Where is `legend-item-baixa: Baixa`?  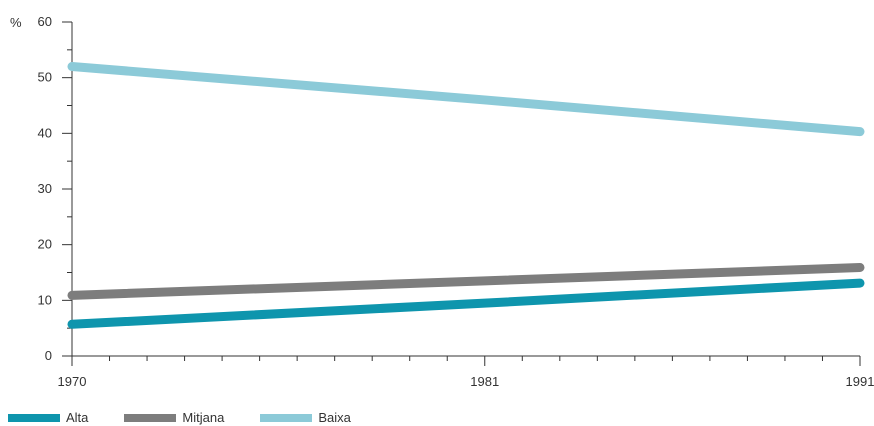 legend-item-baixa: Baixa is located at coordinates (305, 417).